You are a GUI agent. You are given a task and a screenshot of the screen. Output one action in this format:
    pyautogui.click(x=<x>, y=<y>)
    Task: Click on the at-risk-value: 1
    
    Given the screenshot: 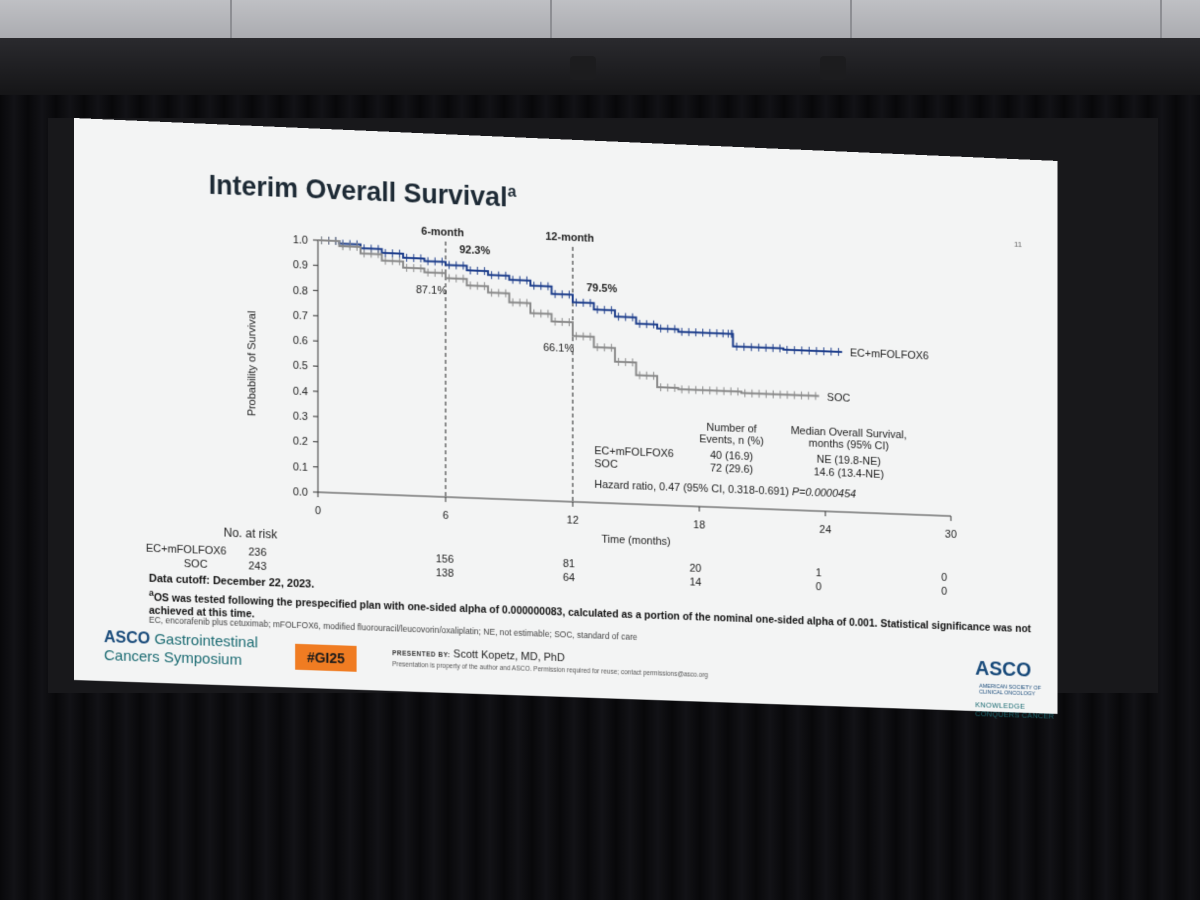 What is the action you would take?
    pyautogui.click(x=819, y=573)
    